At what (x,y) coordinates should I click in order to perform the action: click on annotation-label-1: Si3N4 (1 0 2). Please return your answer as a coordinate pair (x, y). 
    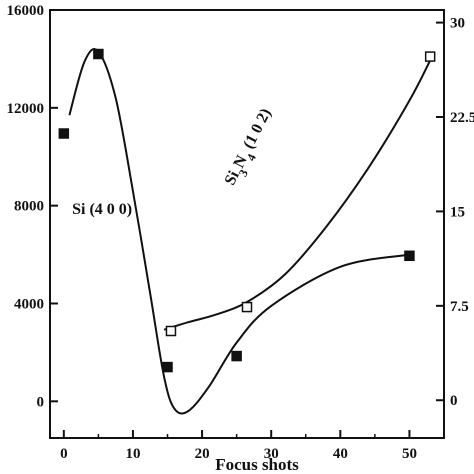
    Looking at the image, I should click on (251, 148).